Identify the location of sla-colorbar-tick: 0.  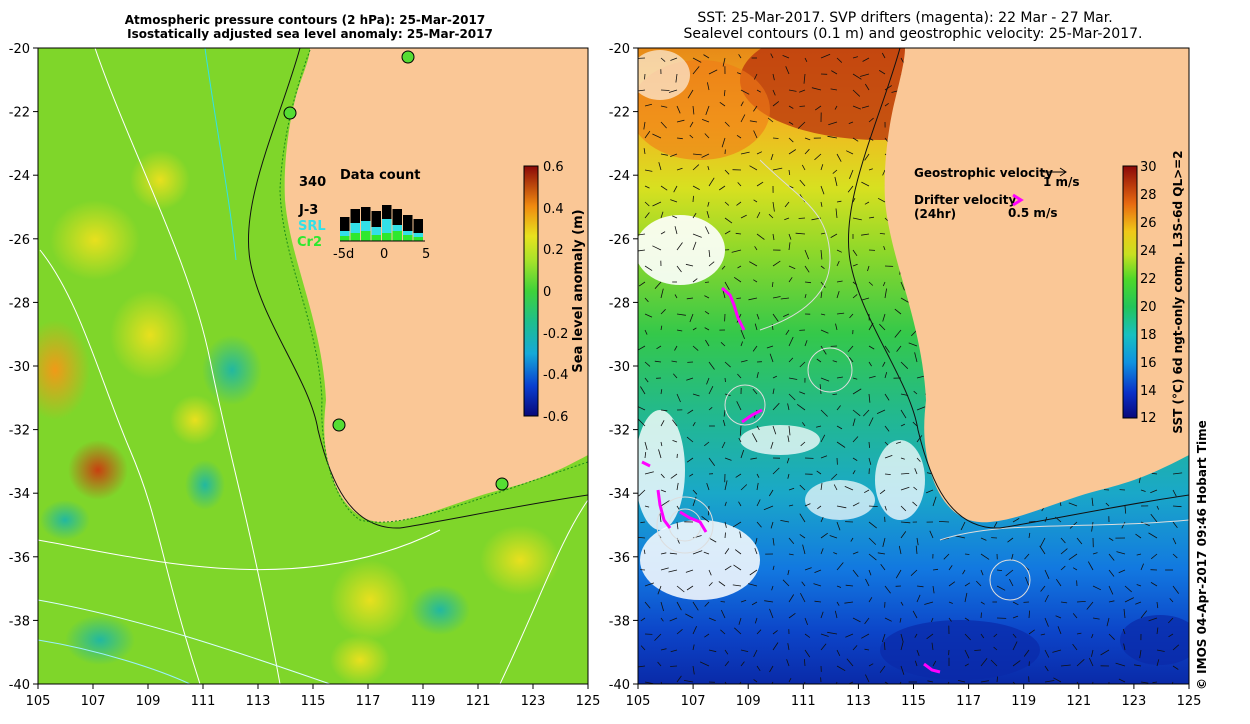
(547, 292).